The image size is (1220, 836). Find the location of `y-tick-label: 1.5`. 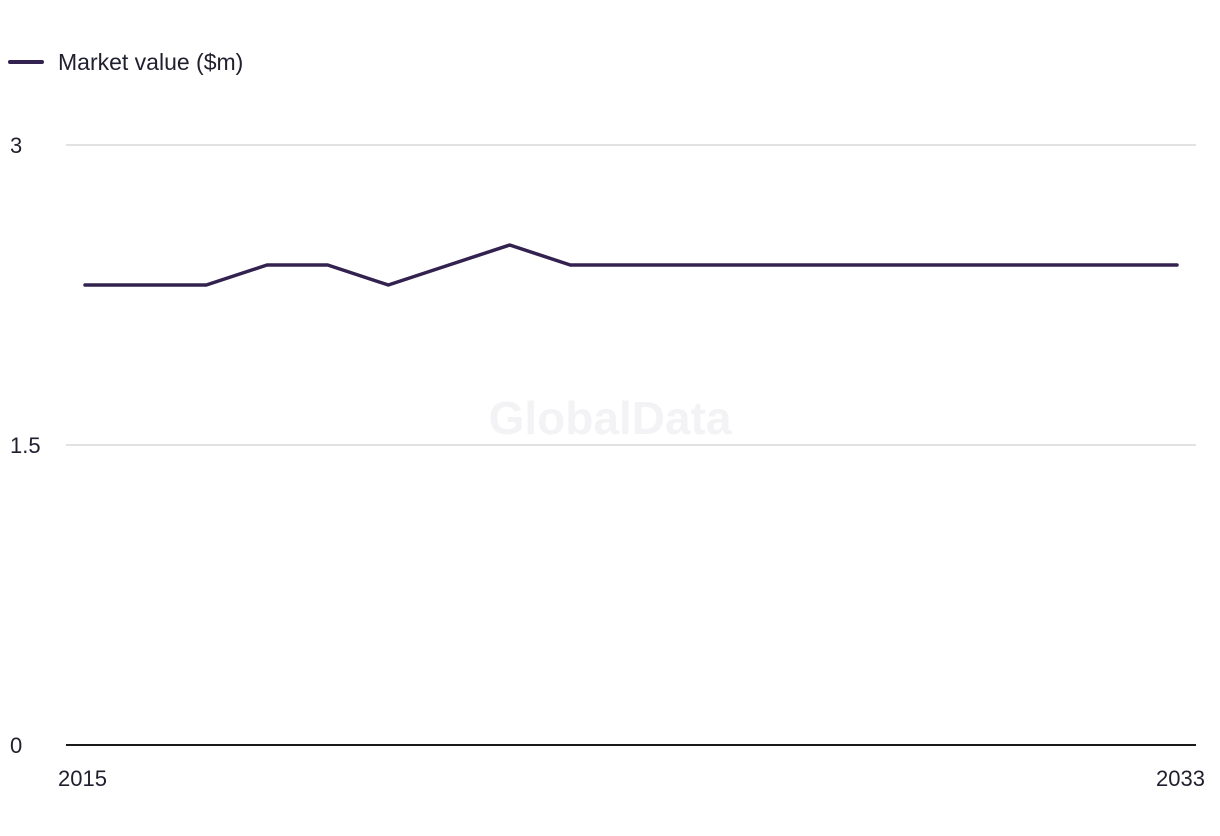

y-tick-label: 1.5 is located at coordinates (25, 445).